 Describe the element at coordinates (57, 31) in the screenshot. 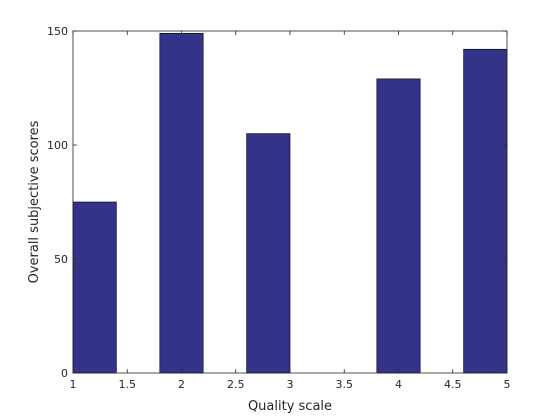

I see `y-tick-label: 150` at that location.